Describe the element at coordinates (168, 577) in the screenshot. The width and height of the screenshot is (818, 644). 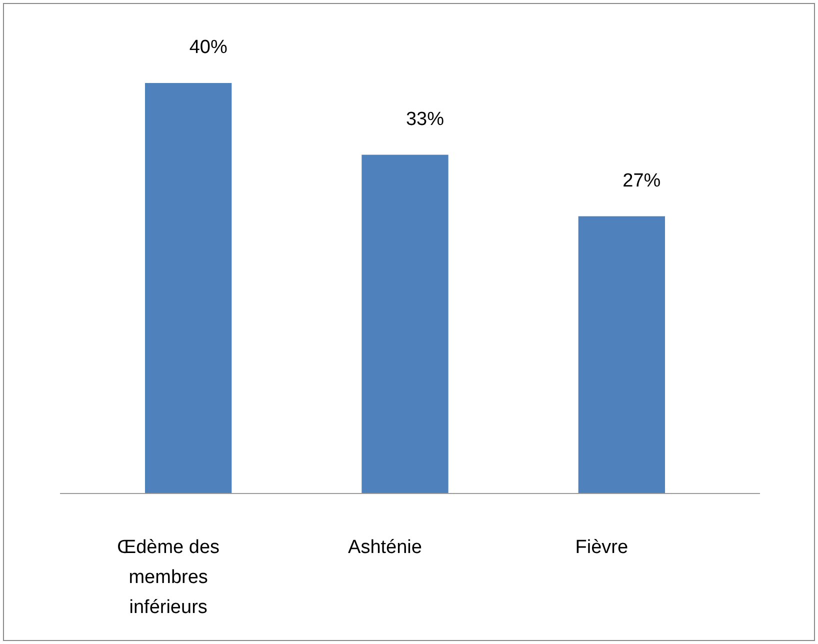
I see `x-tick-label: Œdème des membres inférieurs` at that location.